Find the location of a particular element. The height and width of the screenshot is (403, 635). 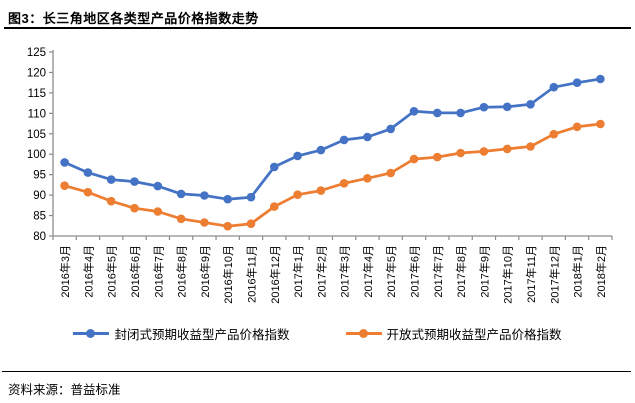

x-axis-tick-label: 2017年1月 is located at coordinates (298, 271).